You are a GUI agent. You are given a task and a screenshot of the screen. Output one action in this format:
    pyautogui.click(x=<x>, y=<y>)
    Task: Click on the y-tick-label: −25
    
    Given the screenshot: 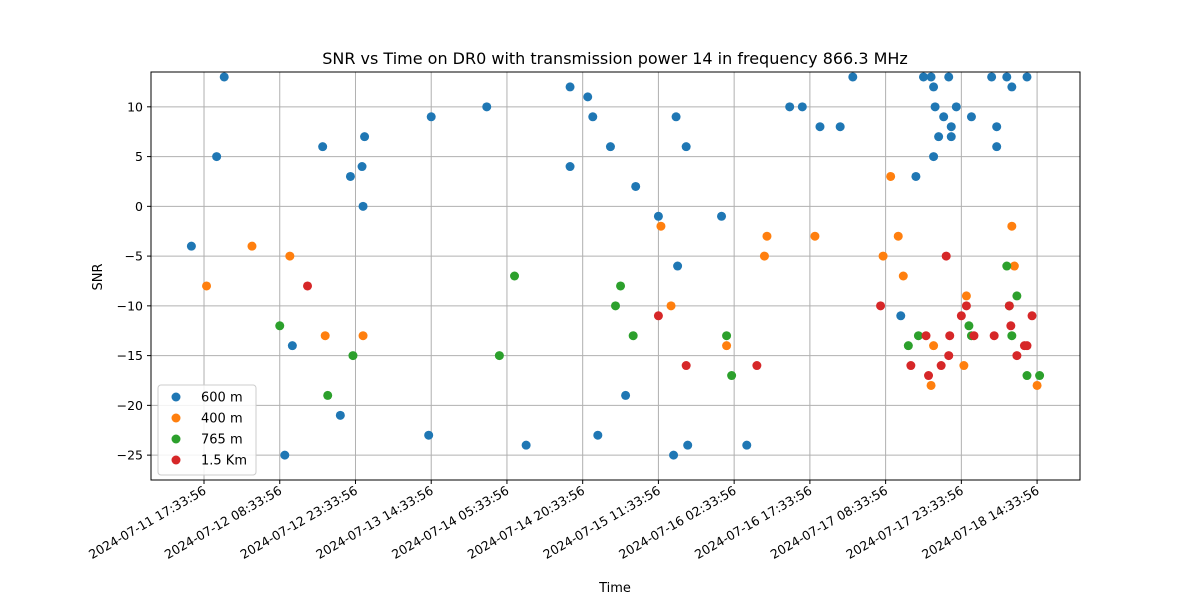 What is the action you would take?
    pyautogui.click(x=130, y=455)
    